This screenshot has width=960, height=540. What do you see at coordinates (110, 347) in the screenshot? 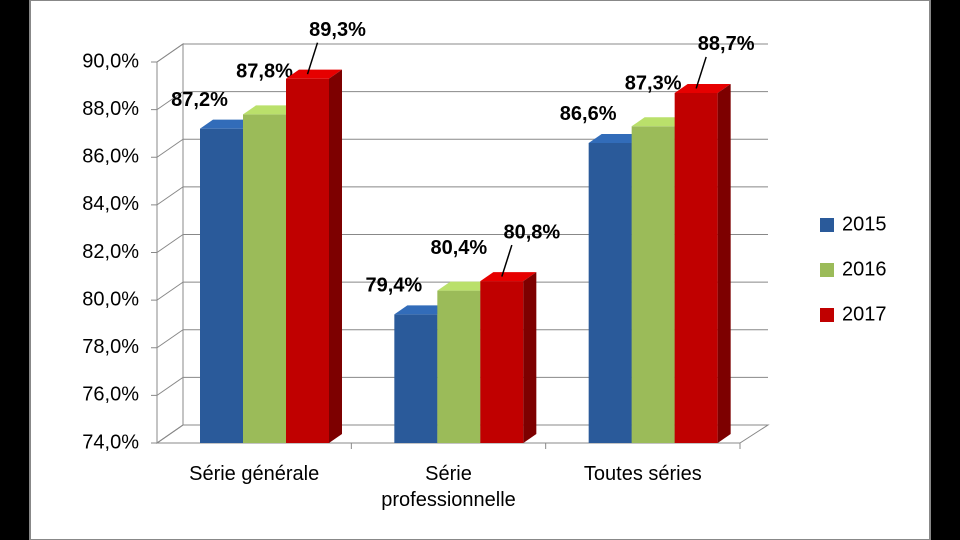
I see `y-tick-label: 78,0%` at bounding box center [110, 347].